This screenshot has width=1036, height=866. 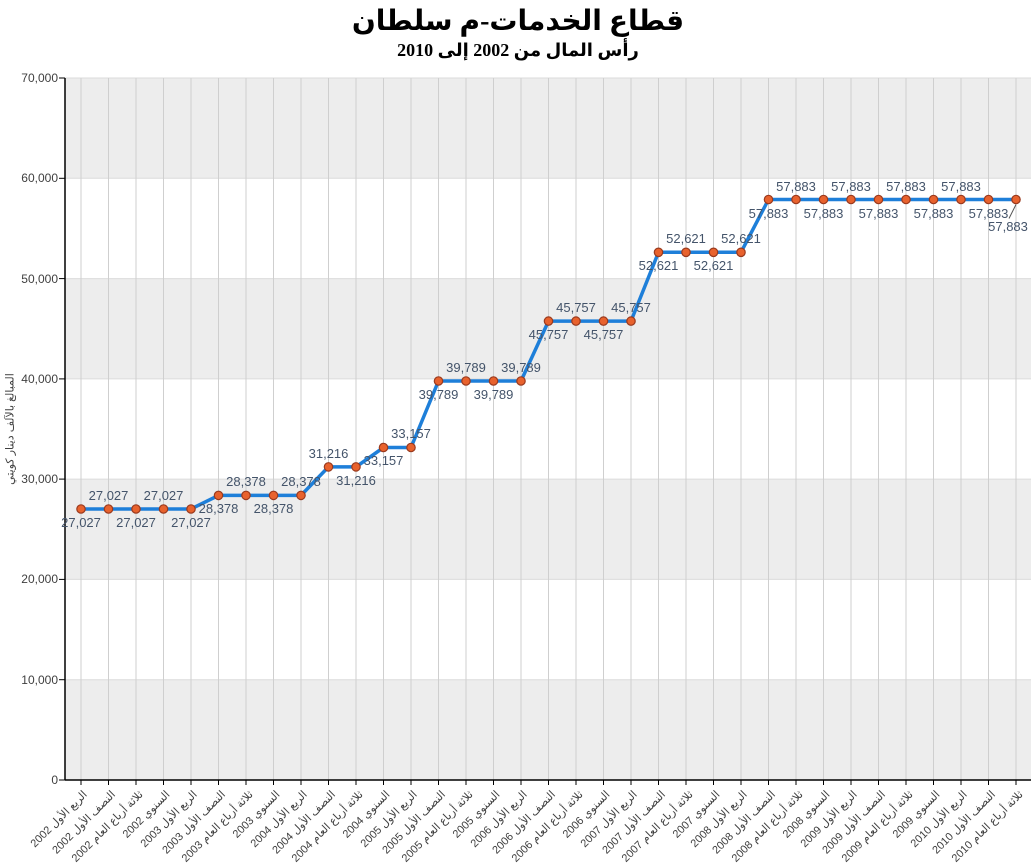 What do you see at coordinates (518, 50) in the screenshot?
I see `chart-subtitle: رأس المال من 2002 إلى 2010` at bounding box center [518, 50].